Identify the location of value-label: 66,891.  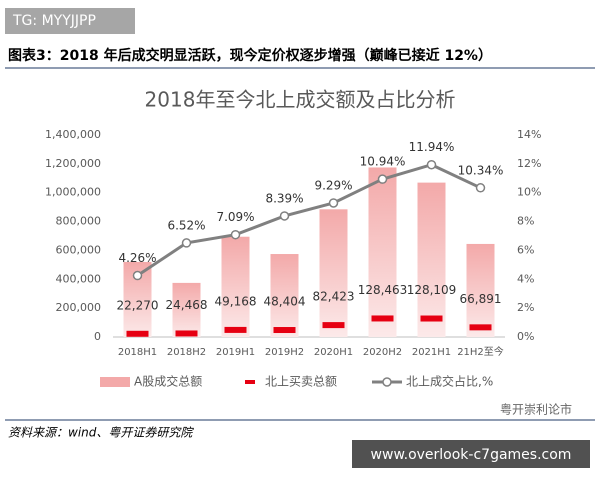
(481, 299).